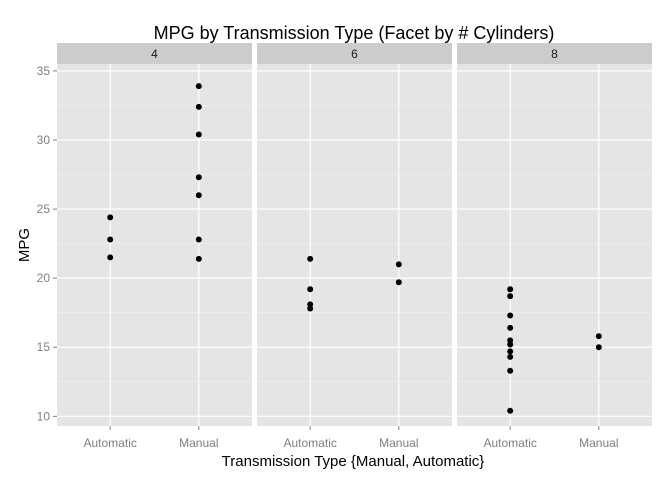 The height and width of the screenshot is (480, 672). I want to click on y-axis: 10 15 20 25 30 35, so click(47, 243).